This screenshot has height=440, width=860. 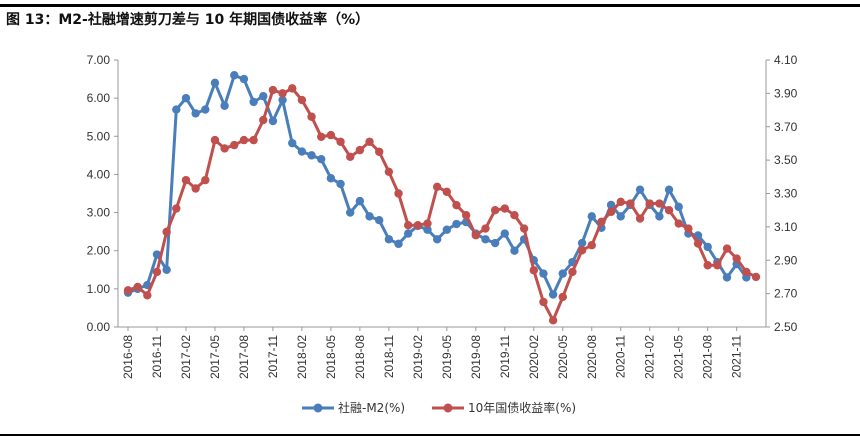 What do you see at coordinates (786, 194) in the screenshot?
I see `right-tick-label: 3.30` at bounding box center [786, 194].